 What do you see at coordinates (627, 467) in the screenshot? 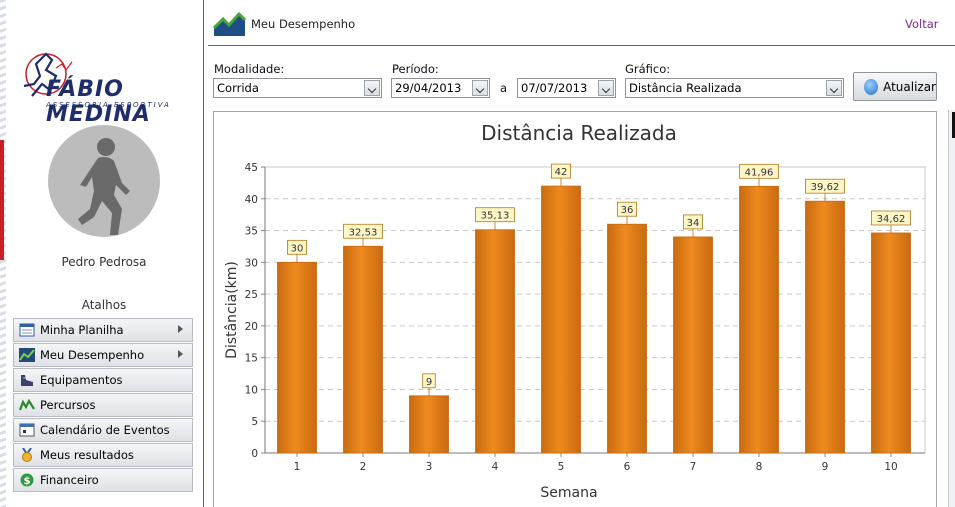
I see `x-tick-label: 6` at bounding box center [627, 467].